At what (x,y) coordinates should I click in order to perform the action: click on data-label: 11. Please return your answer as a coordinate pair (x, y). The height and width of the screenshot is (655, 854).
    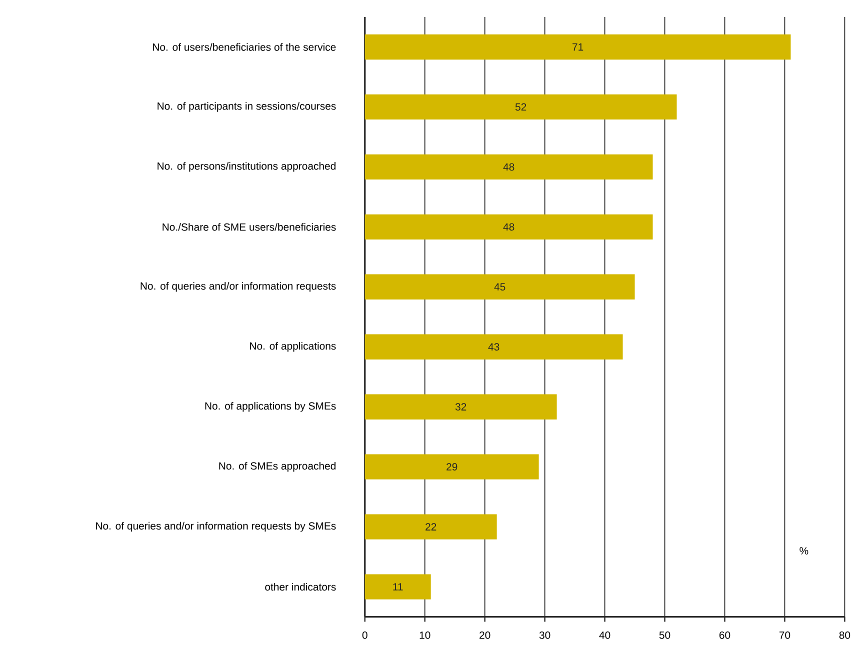
    Looking at the image, I should click on (398, 587).